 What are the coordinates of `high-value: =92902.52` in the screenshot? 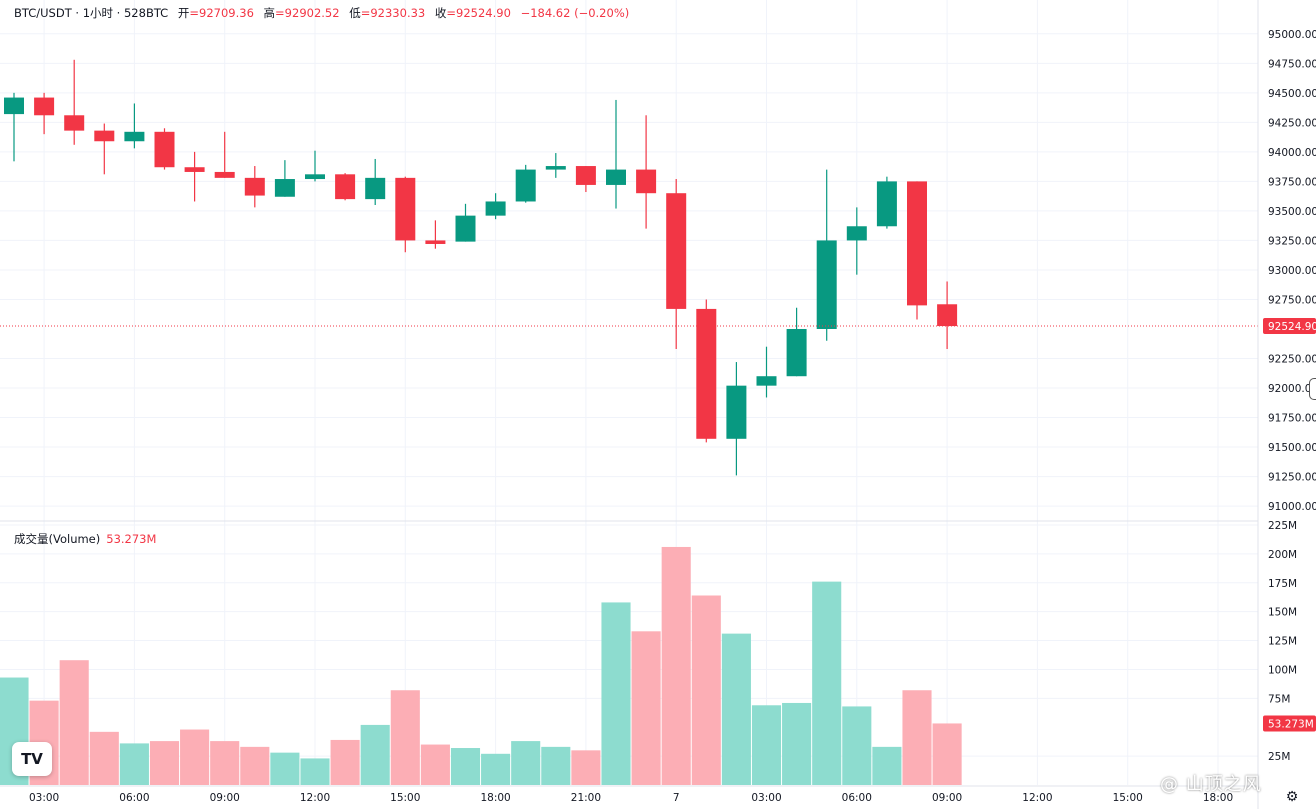 It's located at (307, 13).